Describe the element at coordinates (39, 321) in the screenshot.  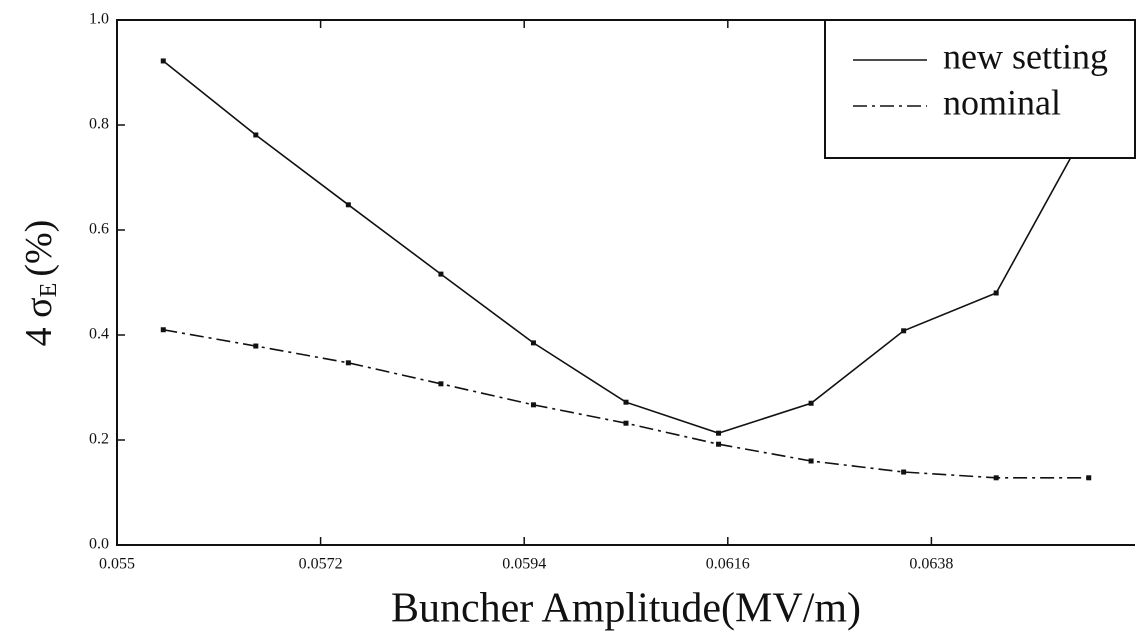
I see `y-label-main: 4 σ` at that location.